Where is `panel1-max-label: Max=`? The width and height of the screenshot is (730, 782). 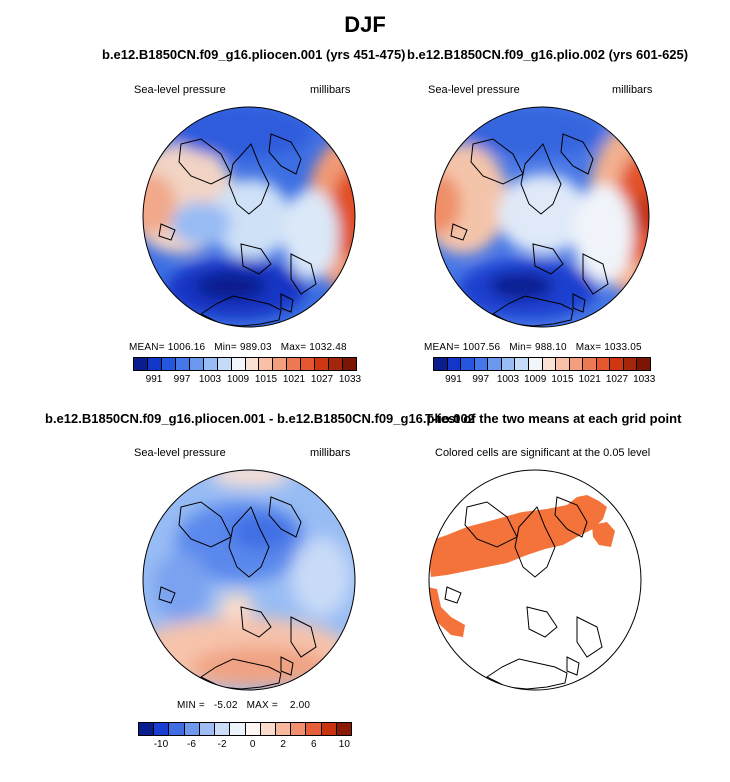 panel1-max-label: Max= is located at coordinates (293, 347).